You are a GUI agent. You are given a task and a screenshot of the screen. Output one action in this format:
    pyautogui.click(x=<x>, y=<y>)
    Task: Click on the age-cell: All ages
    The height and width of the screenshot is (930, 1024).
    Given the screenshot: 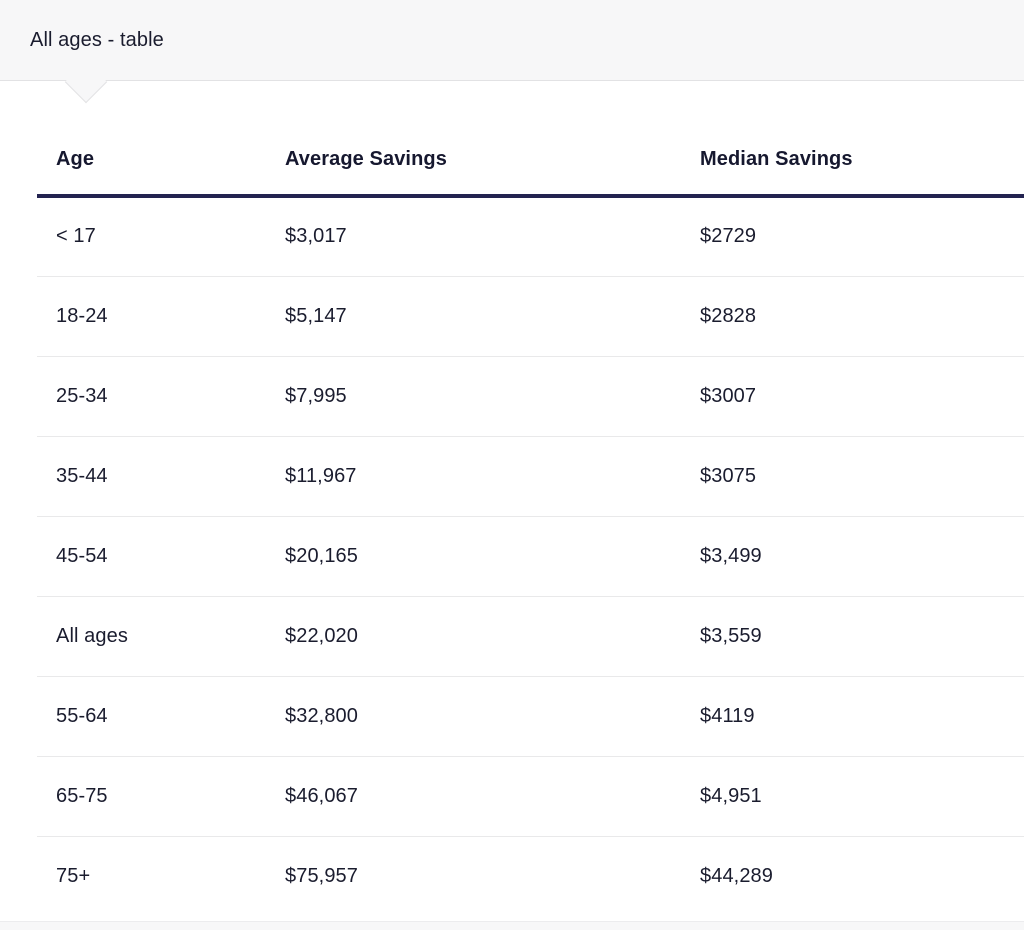 What is the action you would take?
    pyautogui.click(x=151, y=636)
    